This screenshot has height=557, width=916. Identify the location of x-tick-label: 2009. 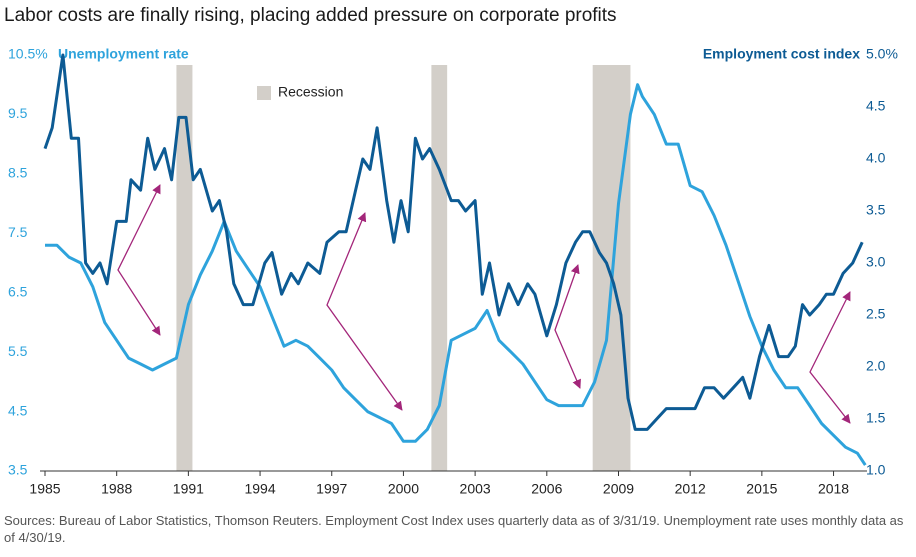
(618, 489).